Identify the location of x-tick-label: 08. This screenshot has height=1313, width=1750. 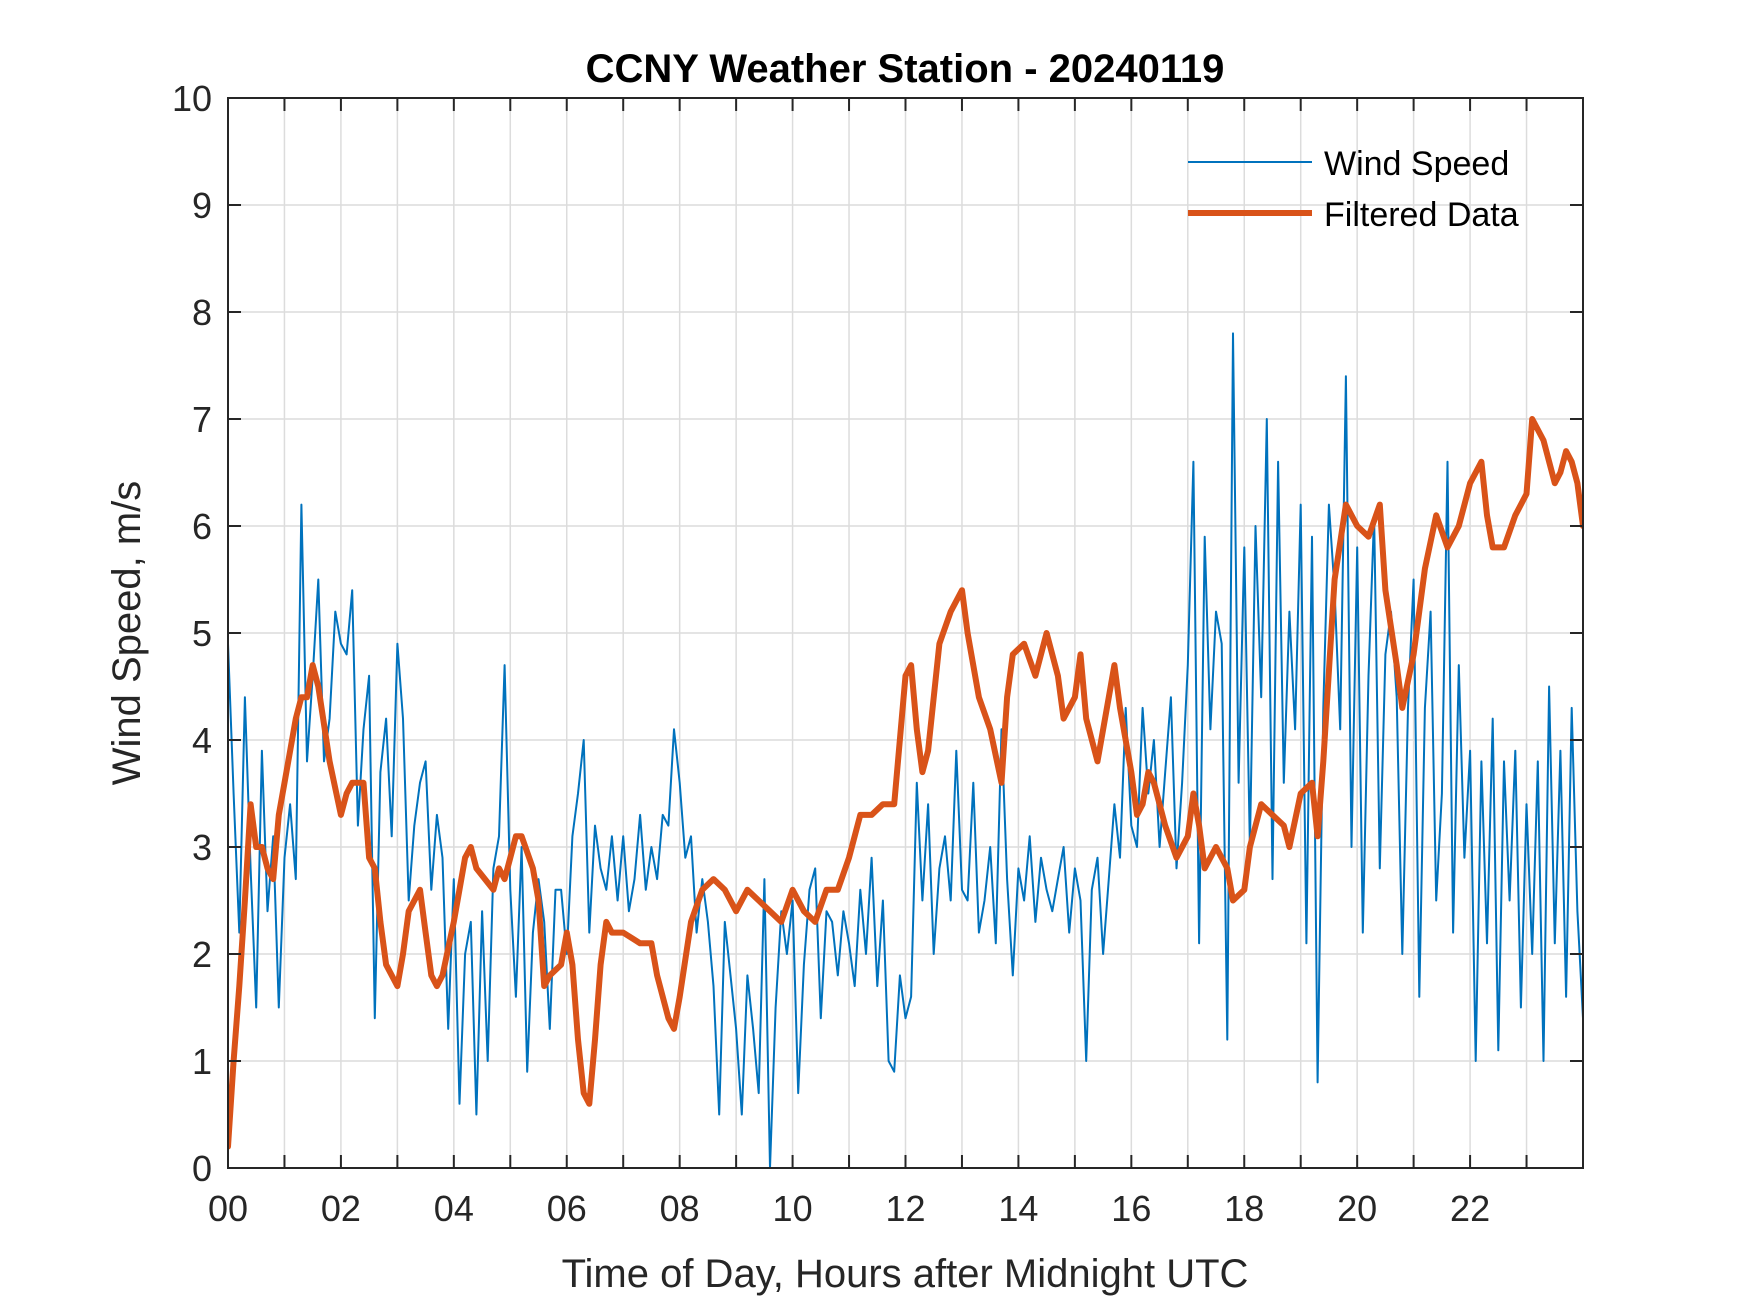
(680, 1208).